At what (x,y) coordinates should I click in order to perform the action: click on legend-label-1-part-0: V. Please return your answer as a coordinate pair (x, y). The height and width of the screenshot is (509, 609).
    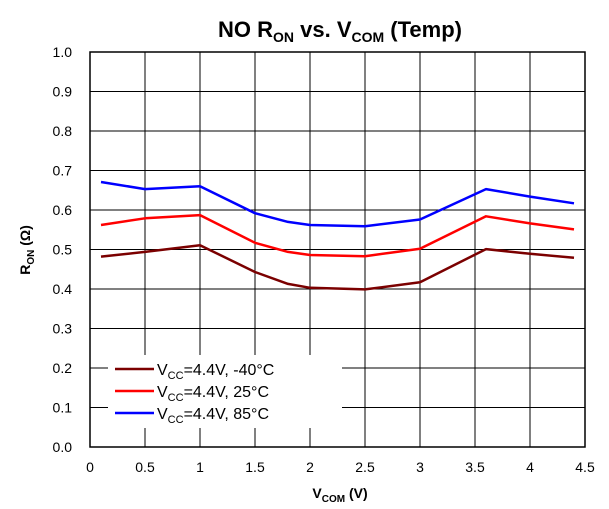
    Looking at the image, I should click on (162, 392).